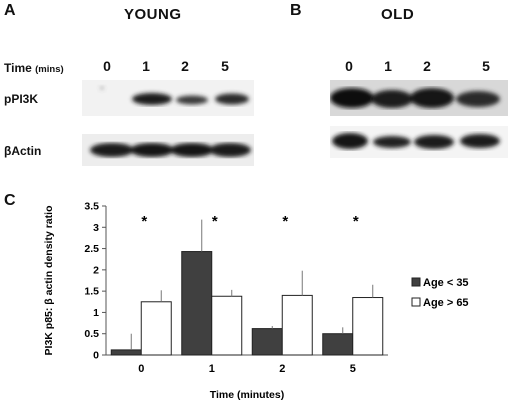  Describe the element at coordinates (18, 68) in the screenshot. I see `time-label-text: Time` at that location.